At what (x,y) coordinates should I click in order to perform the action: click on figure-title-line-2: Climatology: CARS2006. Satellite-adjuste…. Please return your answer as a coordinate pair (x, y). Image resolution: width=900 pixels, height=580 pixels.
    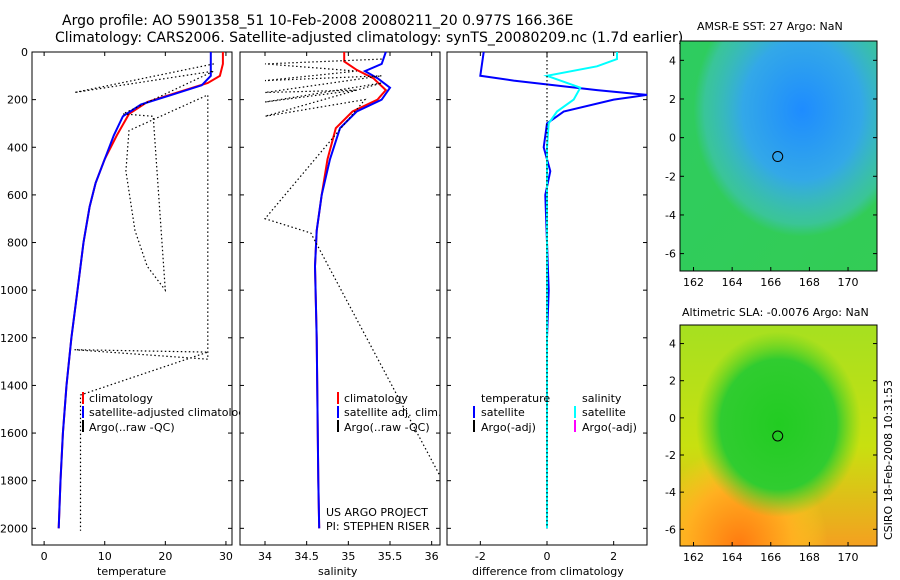
    Looking at the image, I should click on (369, 38).